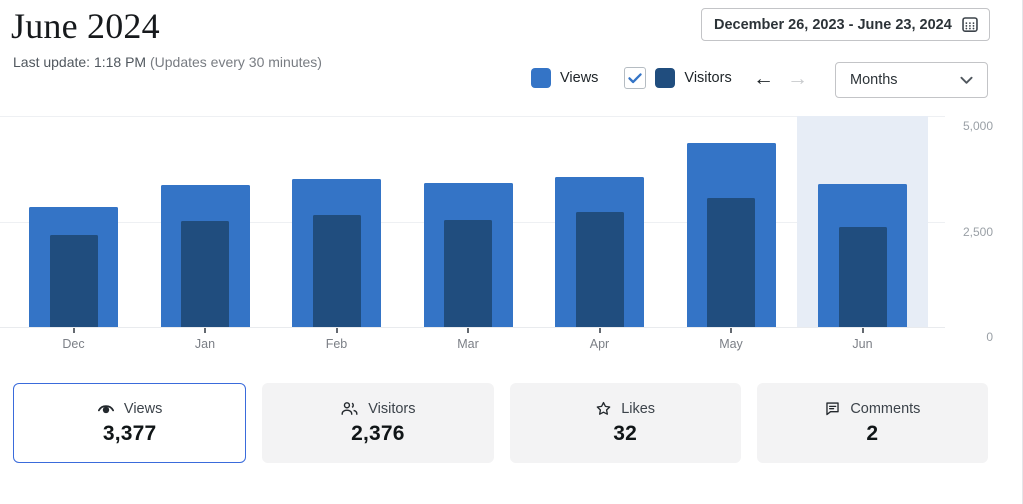 The height and width of the screenshot is (504, 1023). What do you see at coordinates (862, 276) in the screenshot?
I see `visitors-bar-jun` at bounding box center [862, 276].